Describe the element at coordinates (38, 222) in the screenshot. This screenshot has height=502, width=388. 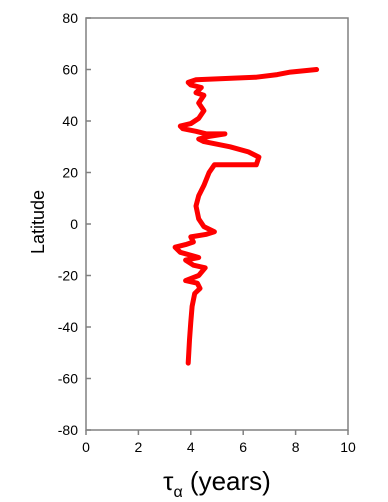
I see `y-axis-title: Latitude` at that location.